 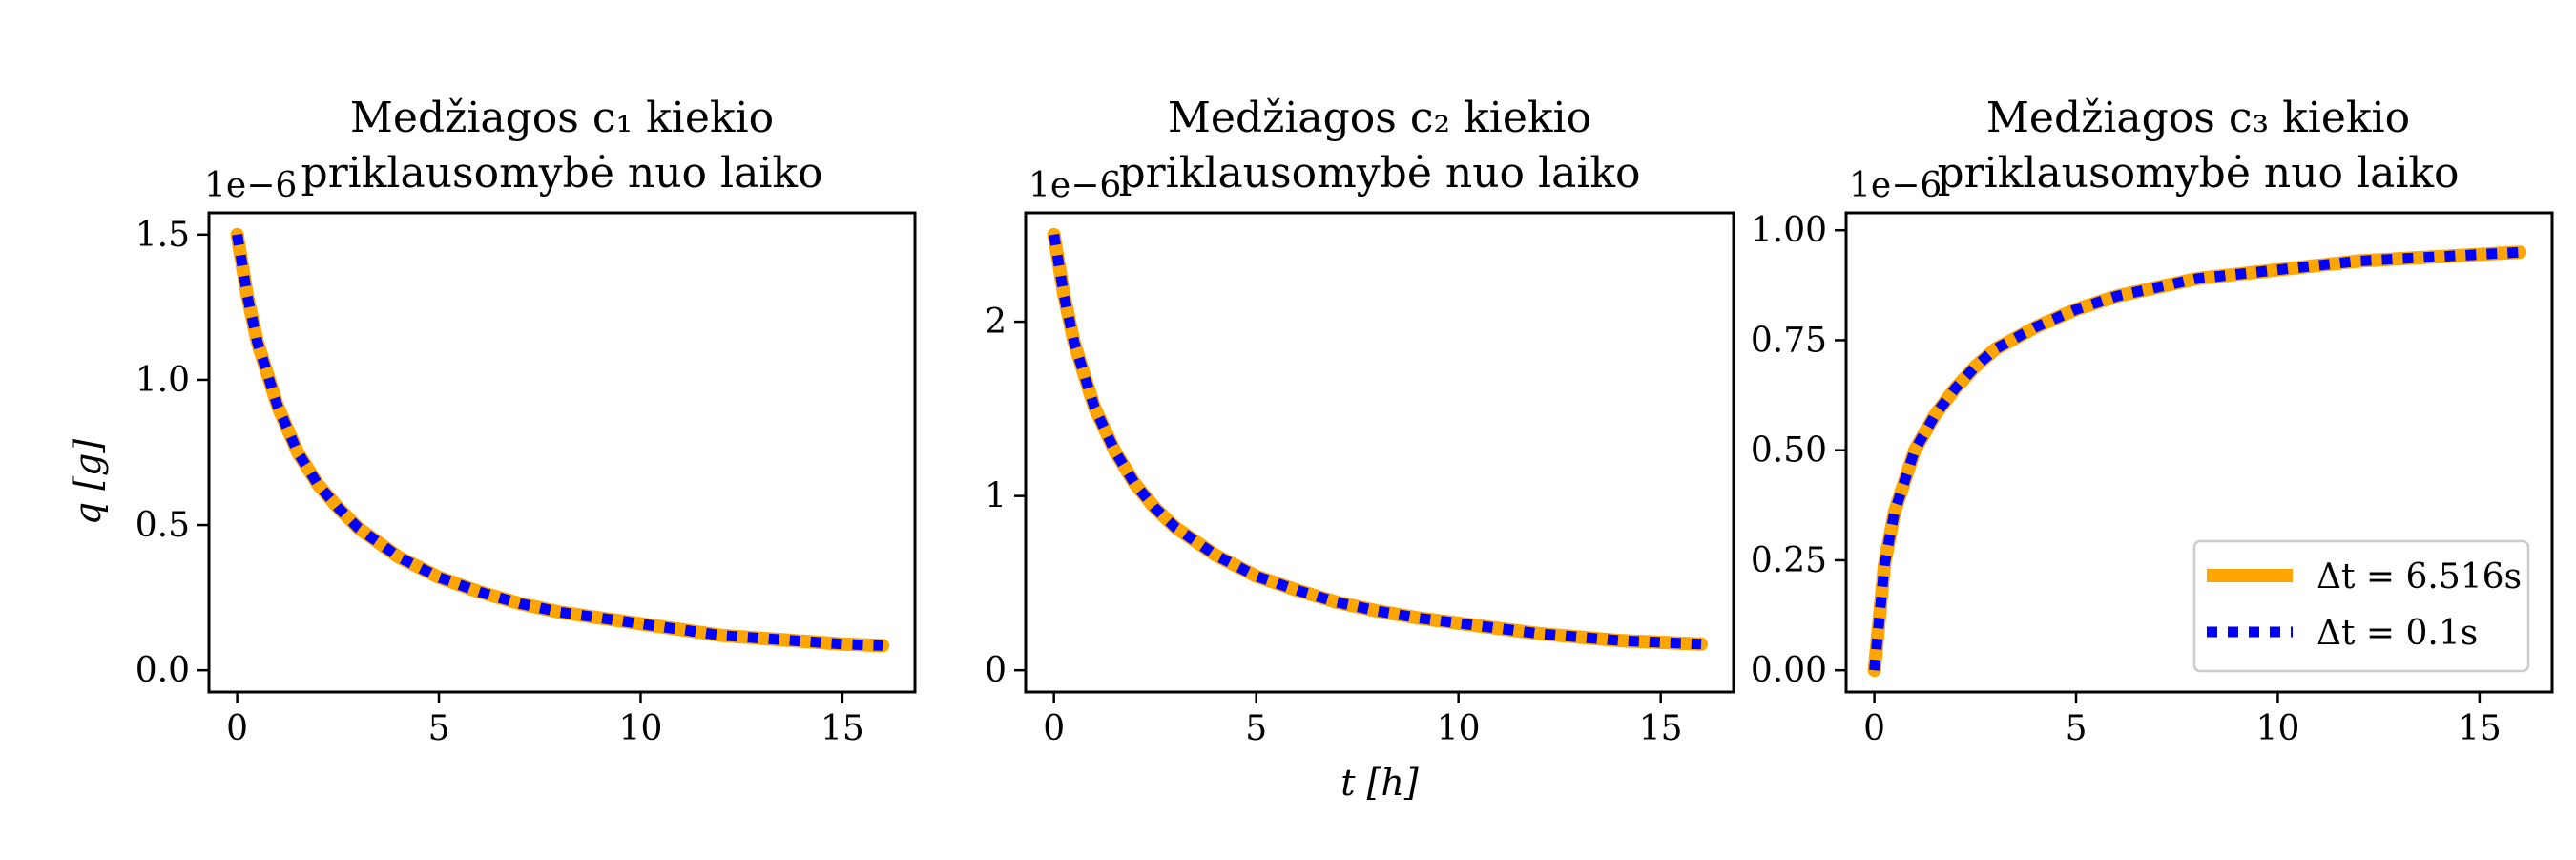 What do you see at coordinates (996, 496) in the screenshot?
I see `ytick-label: 1` at bounding box center [996, 496].